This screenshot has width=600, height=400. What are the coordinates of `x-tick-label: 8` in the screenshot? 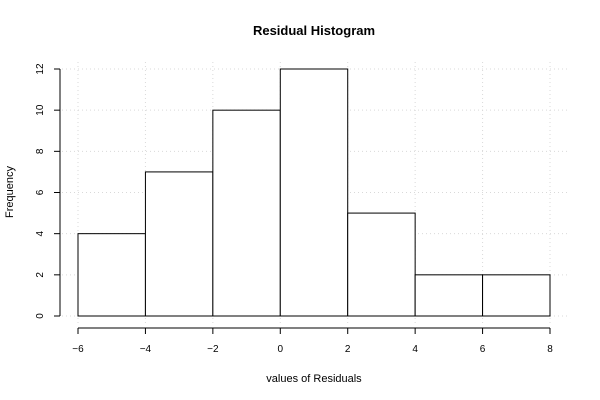 It's located at (550, 349).